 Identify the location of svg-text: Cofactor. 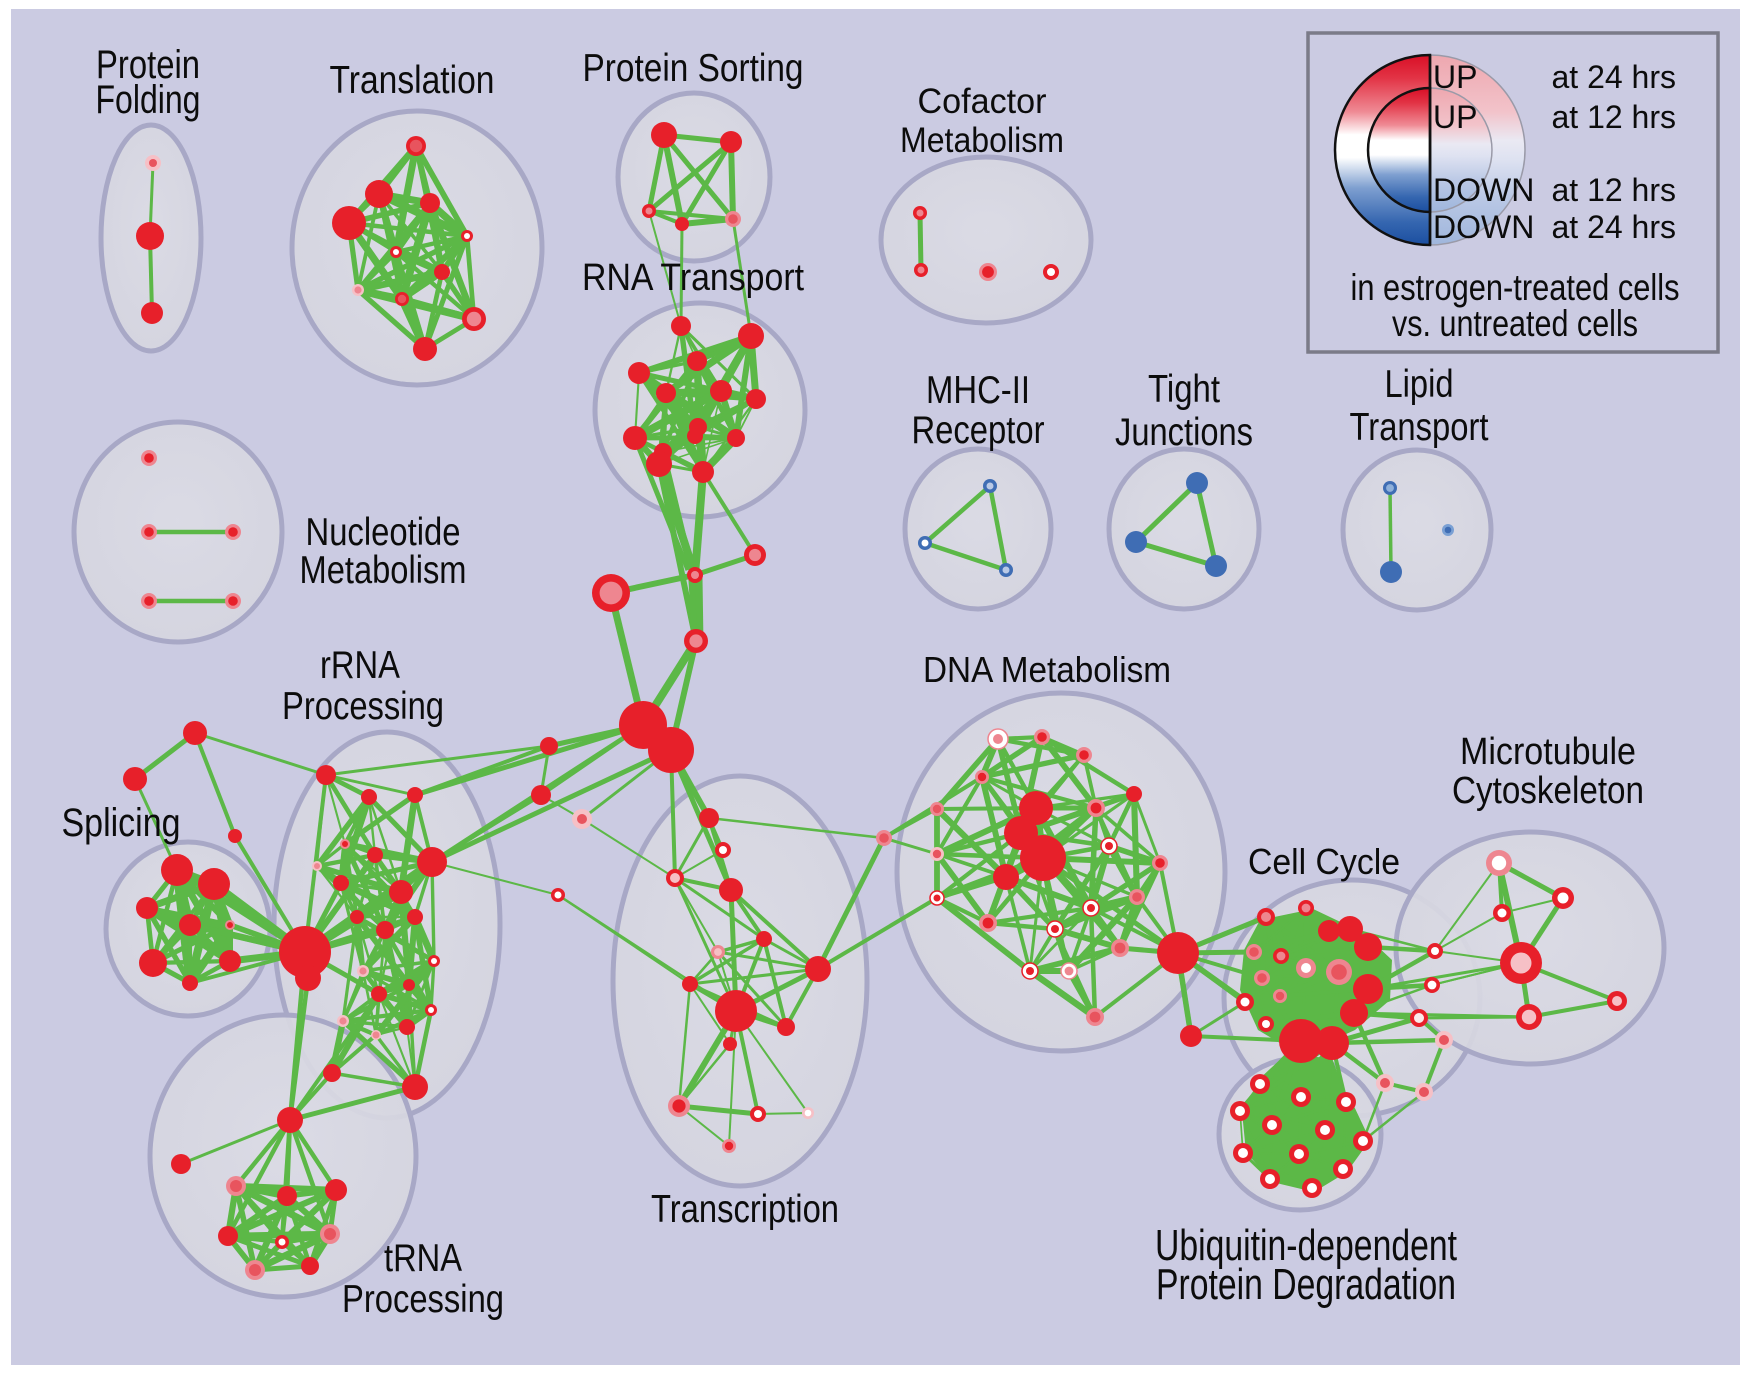
(982, 101).